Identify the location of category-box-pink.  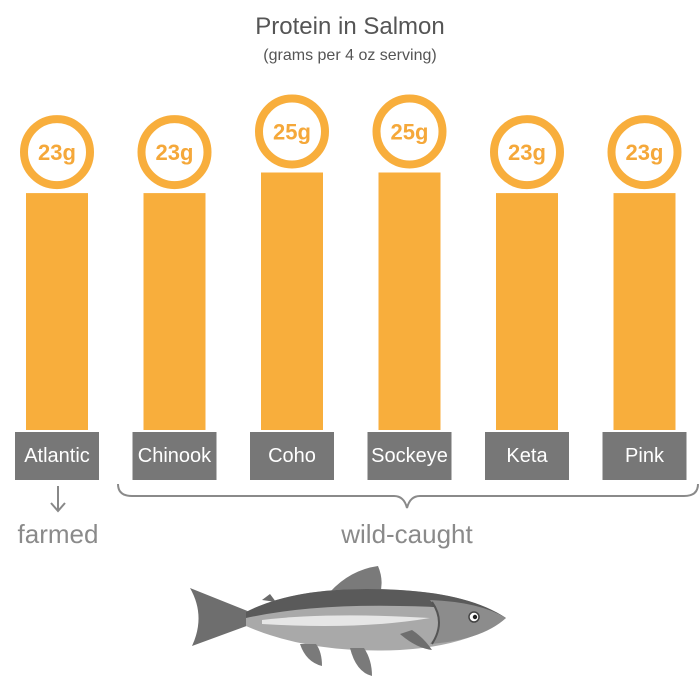
(644, 456).